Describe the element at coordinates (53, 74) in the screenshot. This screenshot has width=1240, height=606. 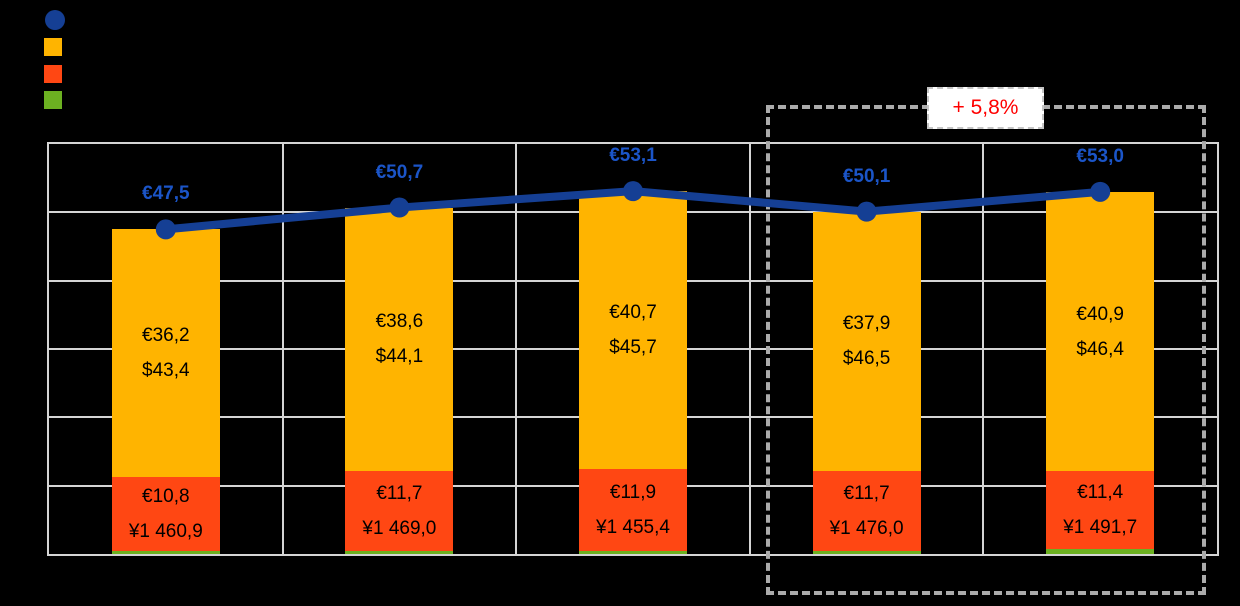
I see `red-bar-series-marker` at that location.